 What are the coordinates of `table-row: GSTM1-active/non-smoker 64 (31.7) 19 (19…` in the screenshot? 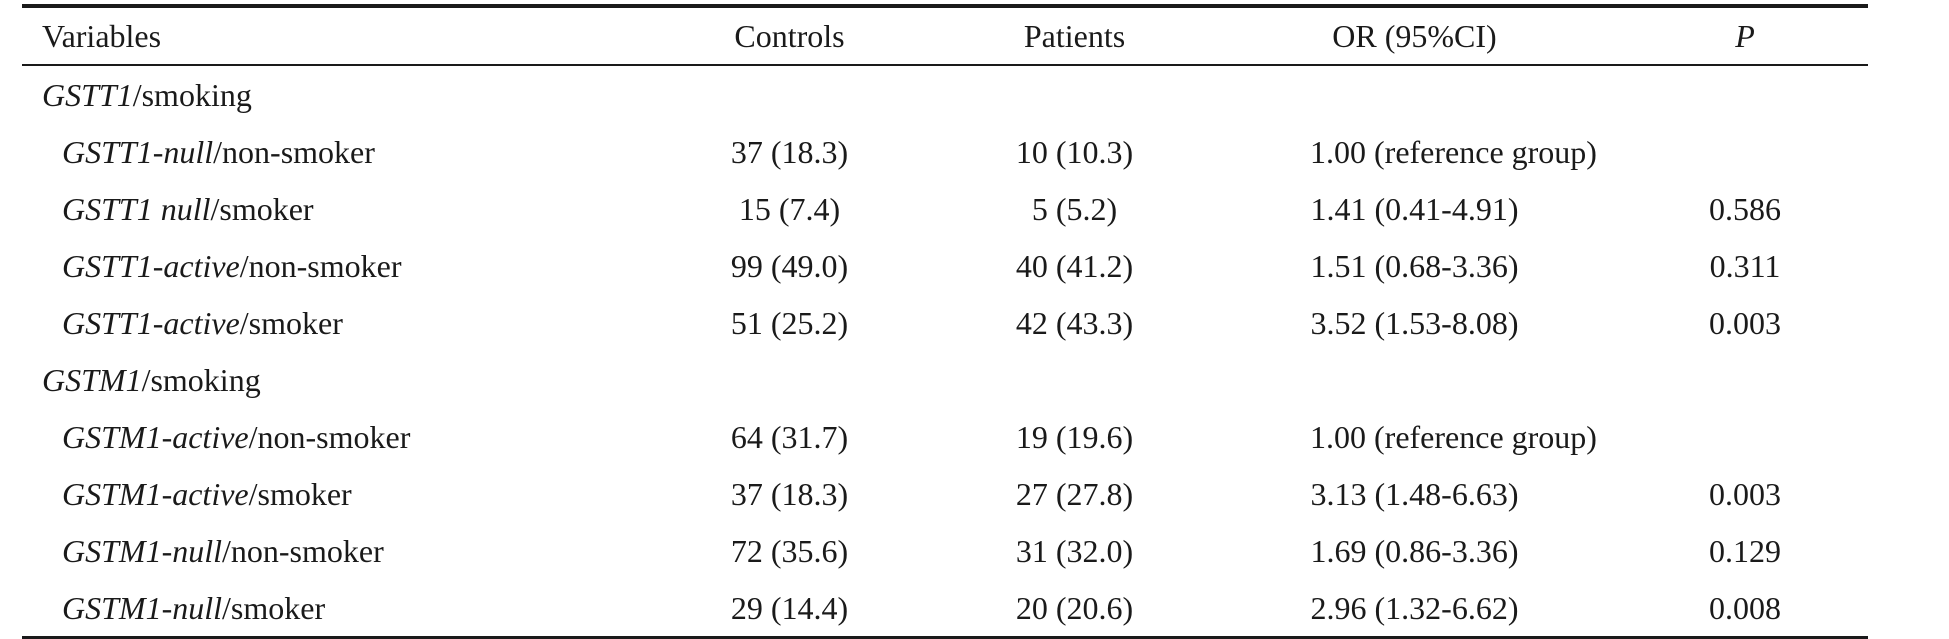 It's located at (945, 436).